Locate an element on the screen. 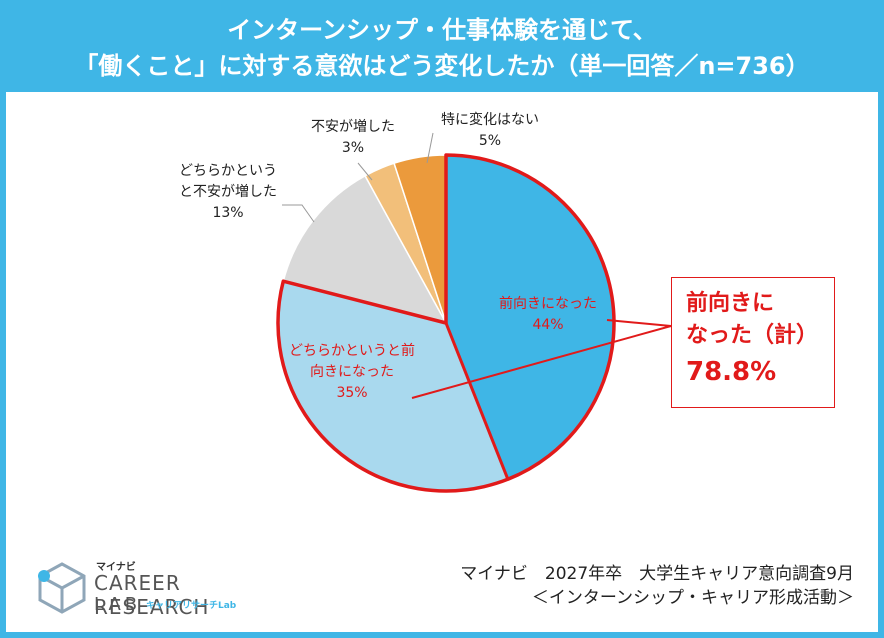  callout-line2: なった（計） is located at coordinates (752, 335).